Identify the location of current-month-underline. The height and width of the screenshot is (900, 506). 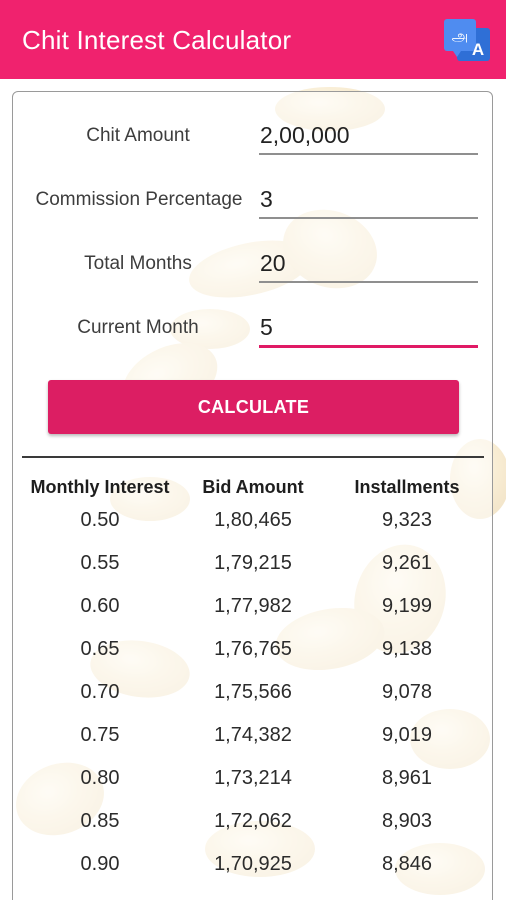
(368, 346).